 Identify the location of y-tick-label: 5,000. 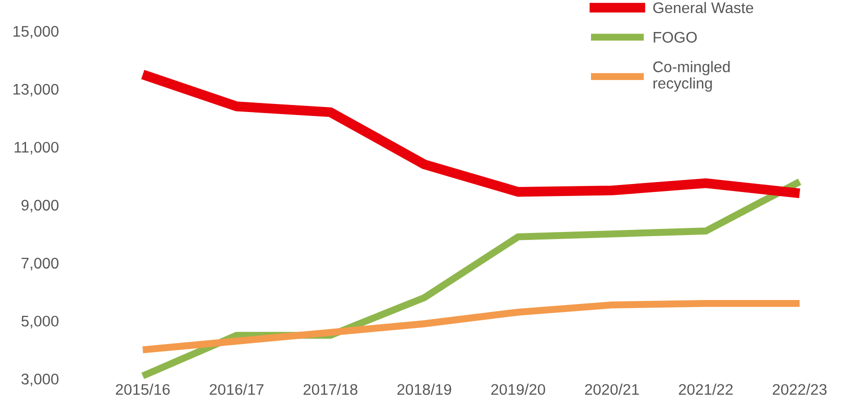
(39, 322).